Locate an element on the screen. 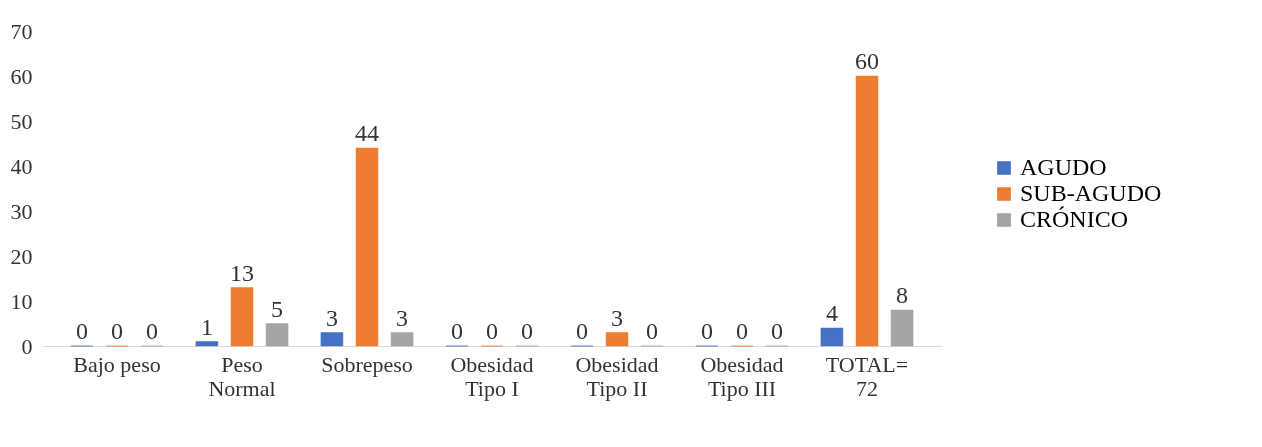  legend-label: AGUDO is located at coordinates (1063, 167).